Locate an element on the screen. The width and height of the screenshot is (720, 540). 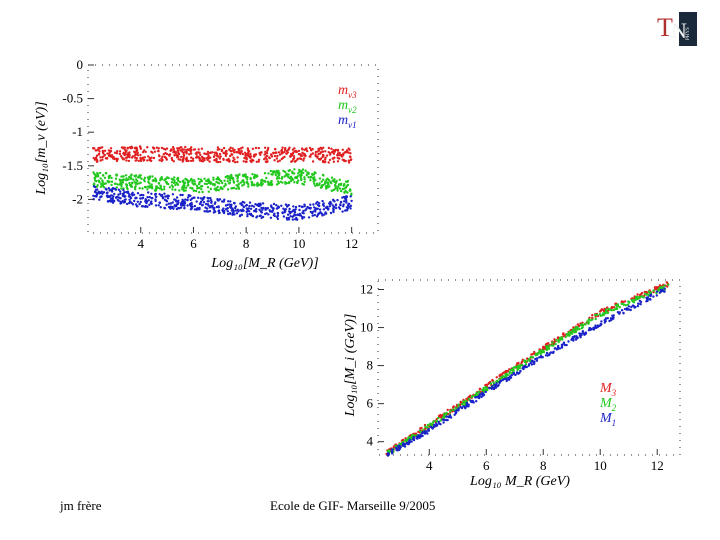
series-m_ν2 is located at coordinates (222, 182).